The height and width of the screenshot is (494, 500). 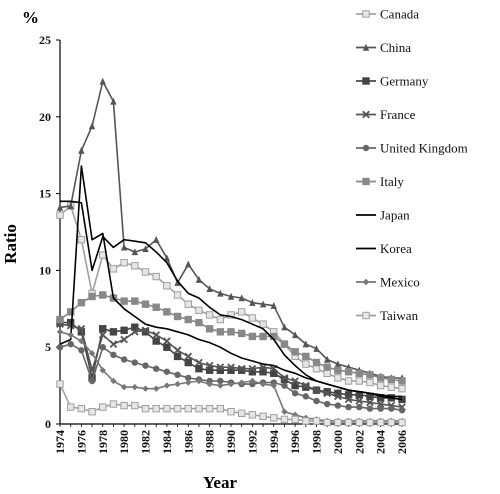 I want to click on x-tick-label: 1980, so click(x=124, y=442).